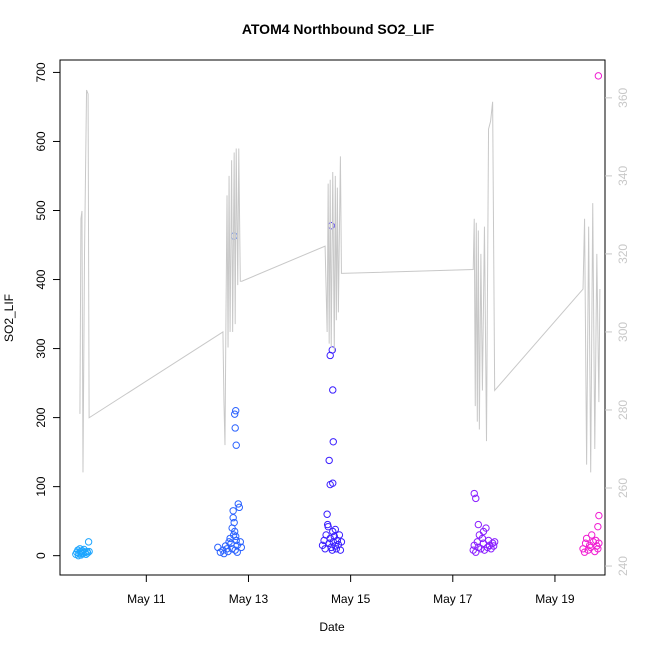 This screenshot has height=655, width=650. Describe the element at coordinates (41, 486) in the screenshot. I see `y-tick-label: 100` at that location.